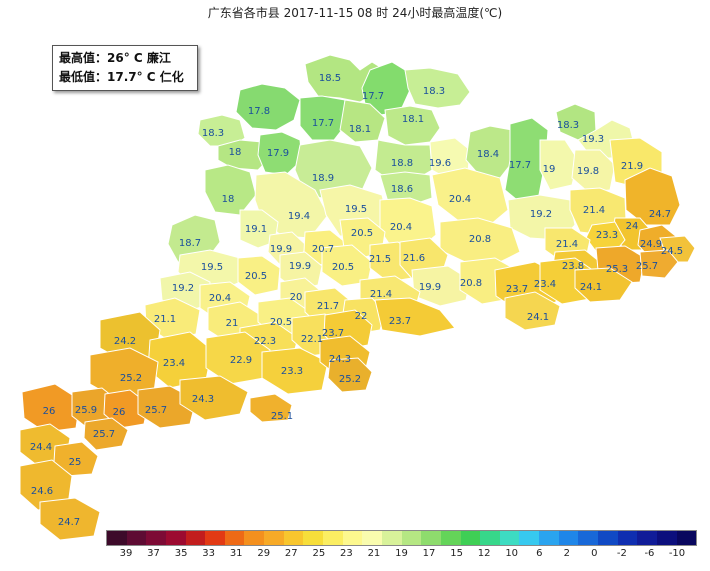 The width and height of the screenshot is (710, 571). What do you see at coordinates (282, 416) in the screenshot?
I see `temperature-label: 25.1` at bounding box center [282, 416].